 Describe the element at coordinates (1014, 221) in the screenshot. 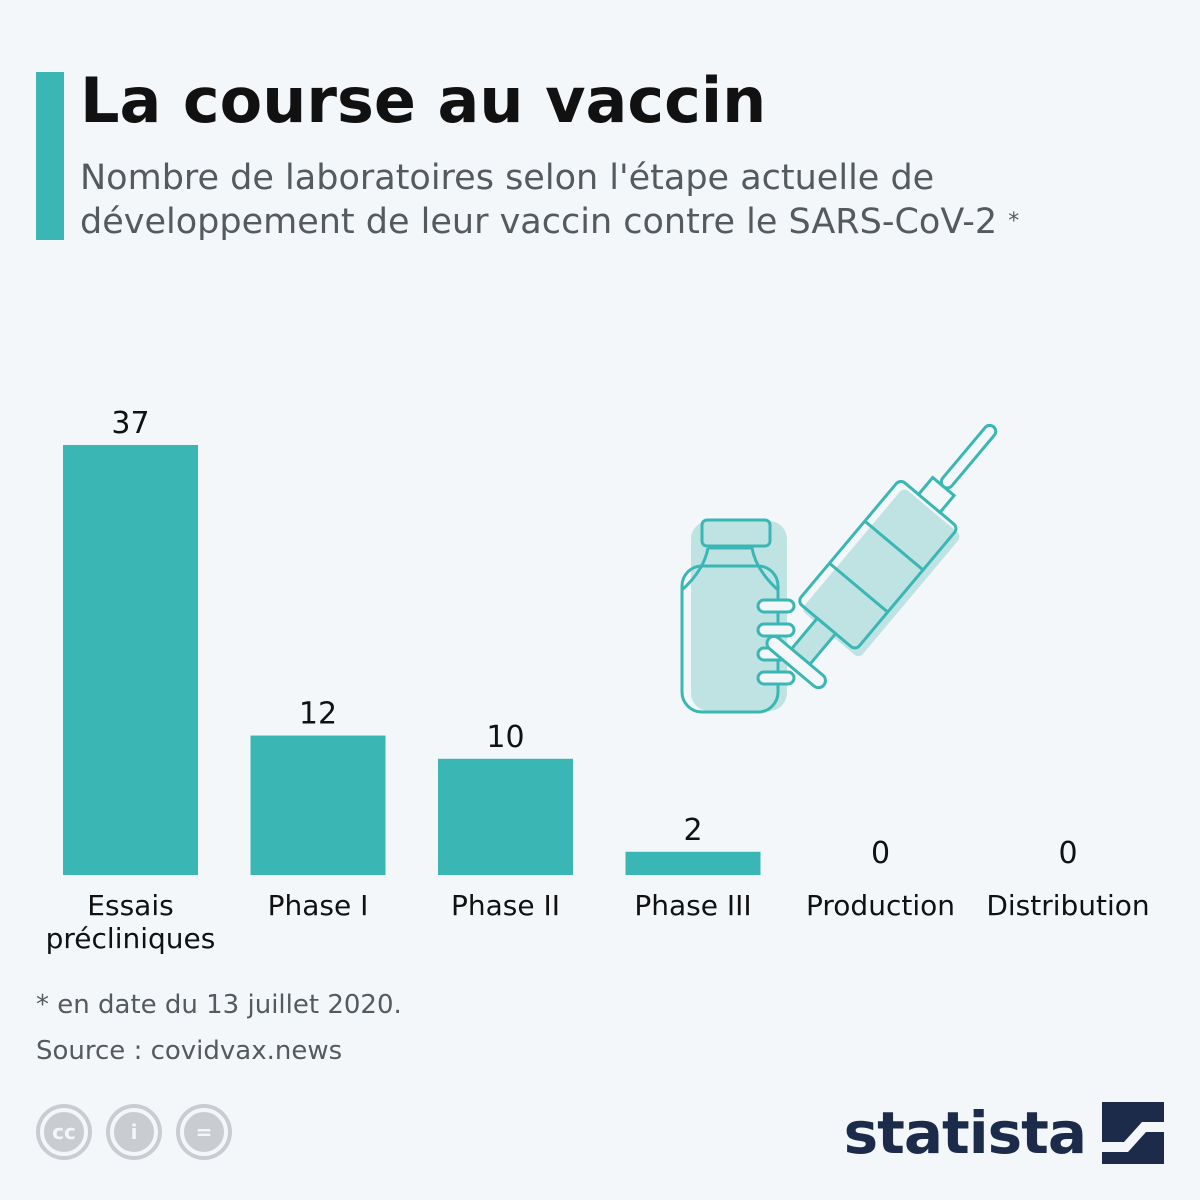

I see `subtitle-marker: *` at that location.